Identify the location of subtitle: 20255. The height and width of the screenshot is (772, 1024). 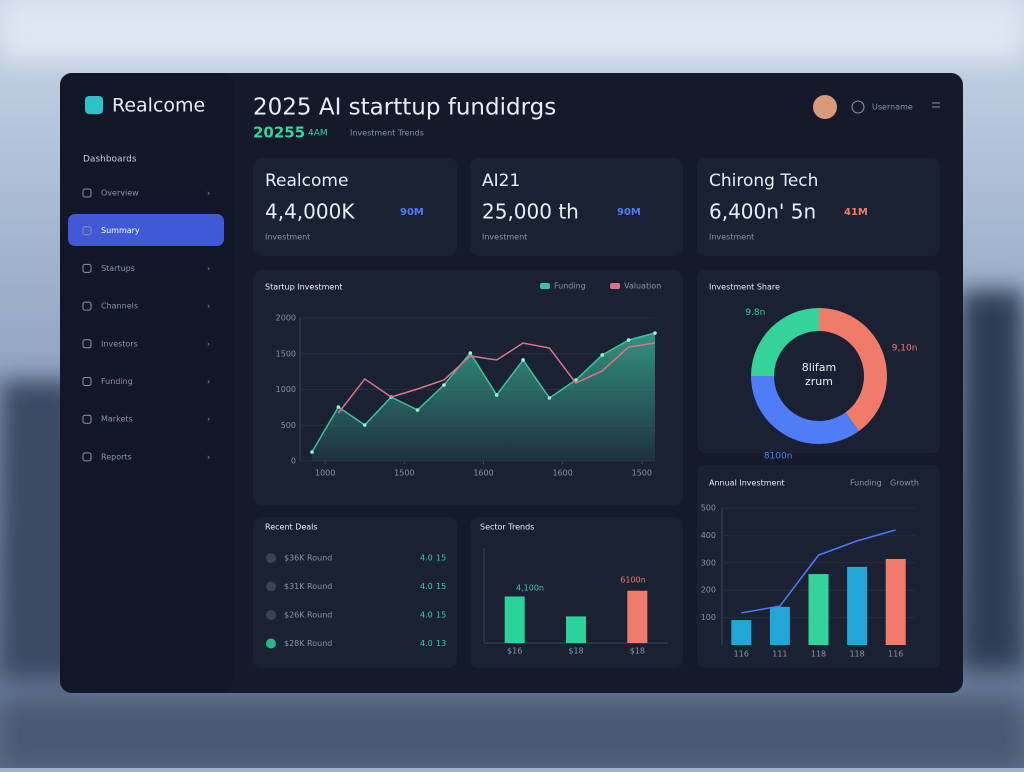
(279, 133).